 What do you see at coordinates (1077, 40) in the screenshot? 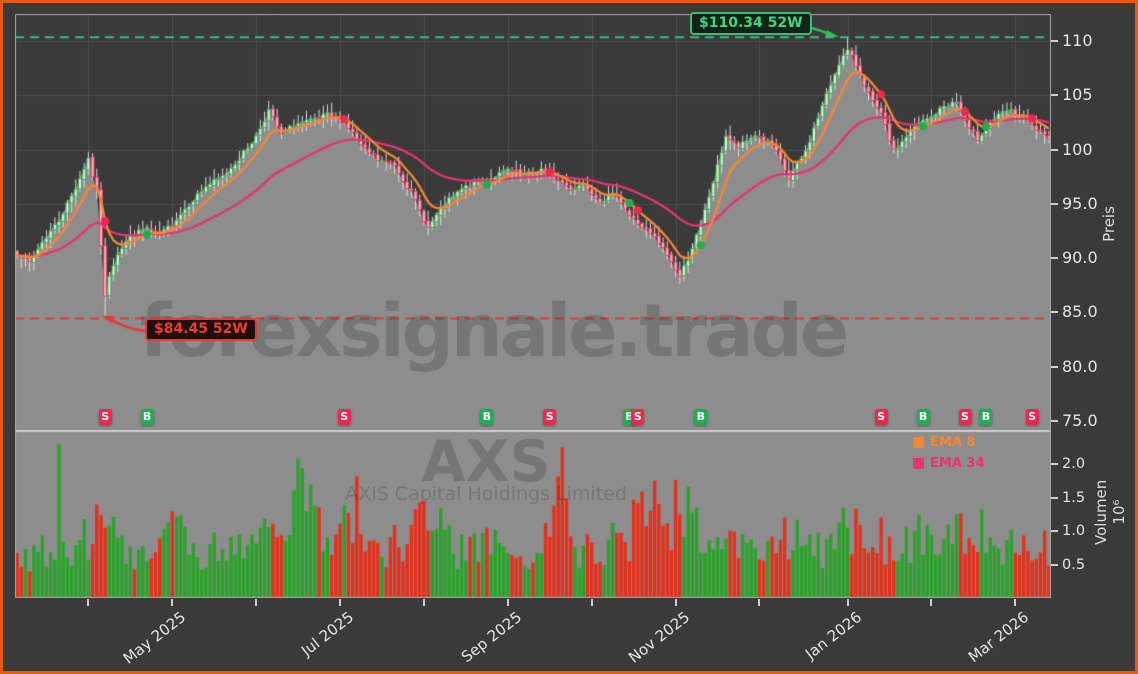
I see `price-tick-label: 110` at bounding box center [1077, 40].